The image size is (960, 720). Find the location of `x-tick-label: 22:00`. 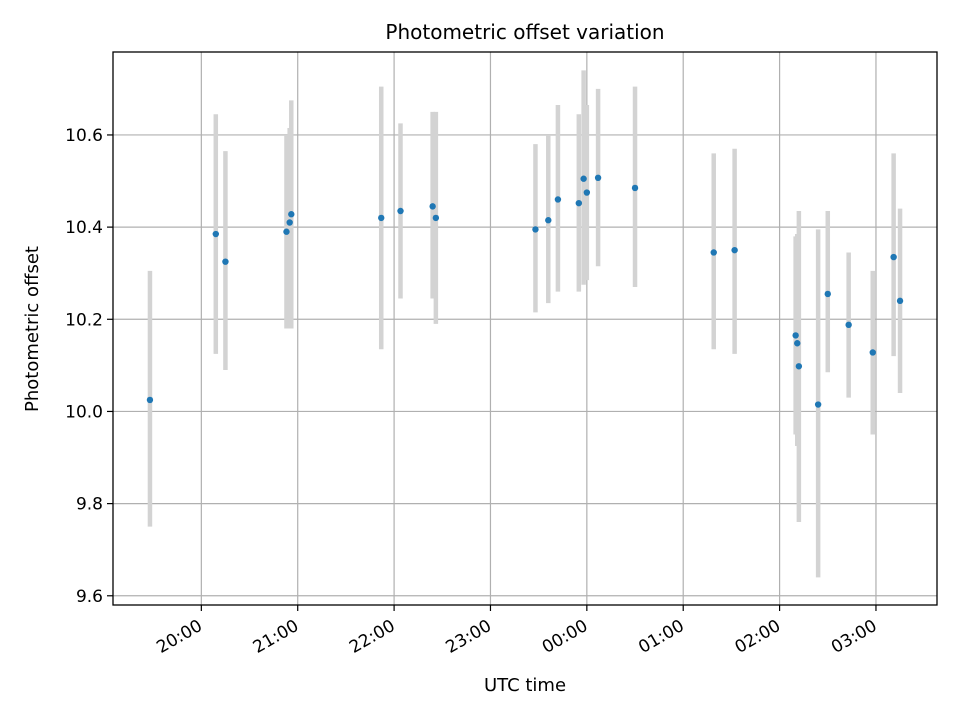

x-tick-label: 22:00 is located at coordinates (372, 637).